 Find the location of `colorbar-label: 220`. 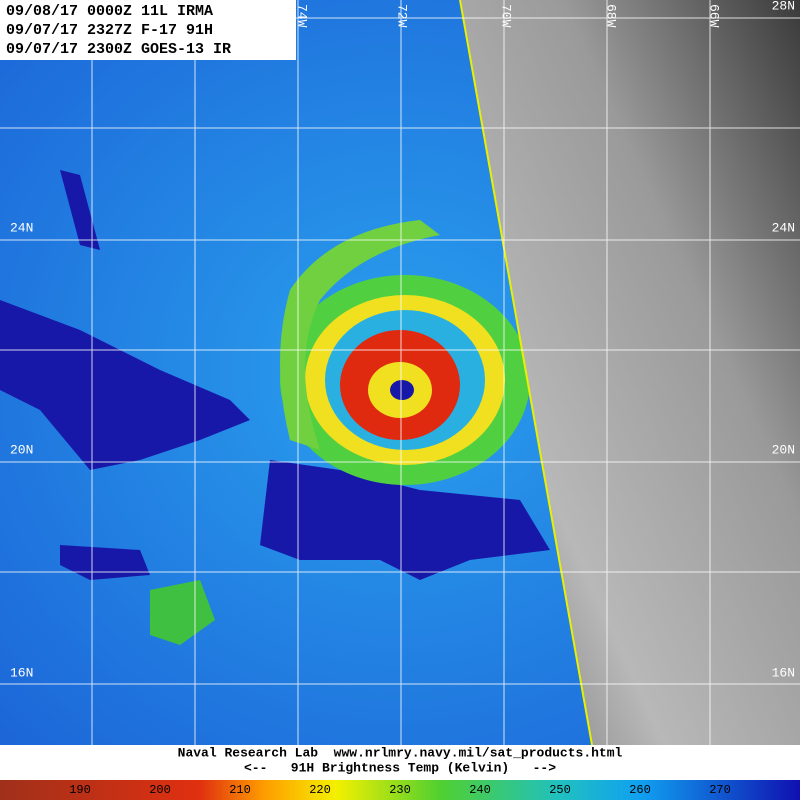

colorbar-label: 220 is located at coordinates (320, 790).